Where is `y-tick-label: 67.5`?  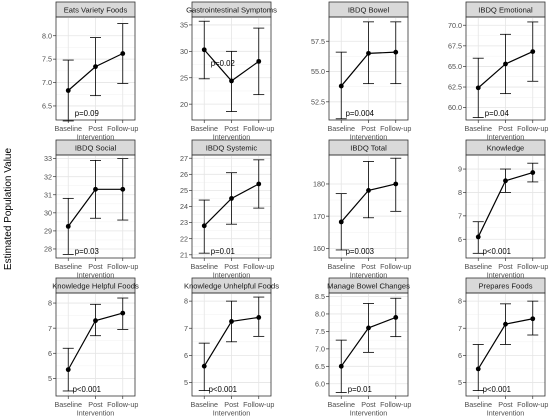 y-tick-label: 67.5 is located at coordinates (455, 45).